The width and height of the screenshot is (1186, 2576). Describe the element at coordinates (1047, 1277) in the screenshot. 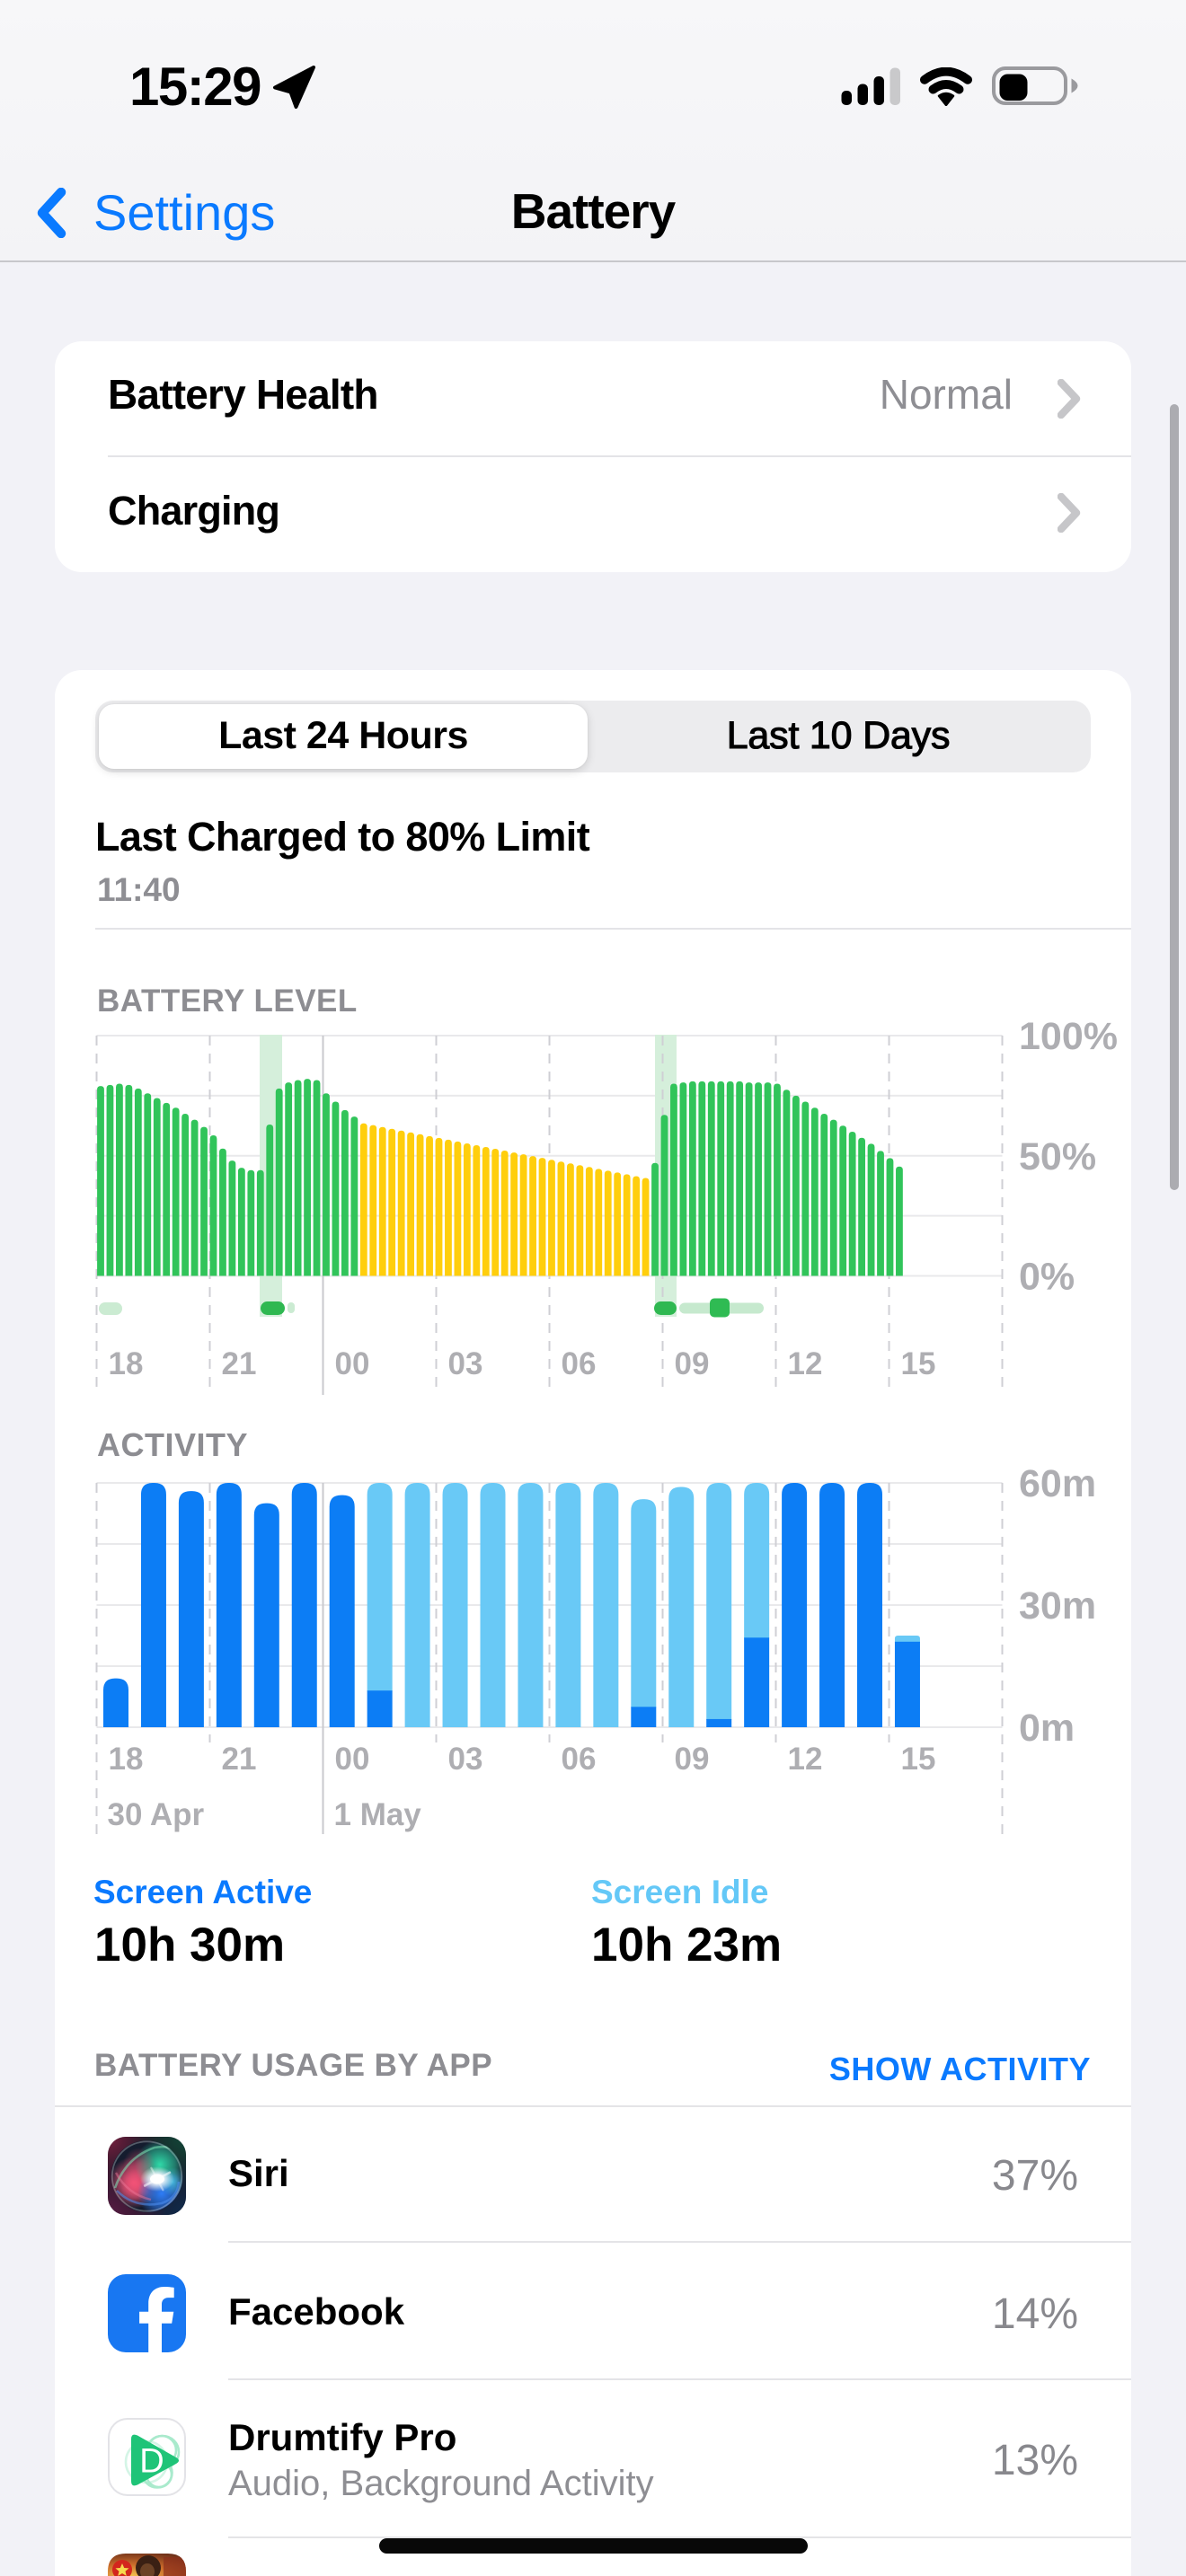

I see `svg-text: 0%` at that location.